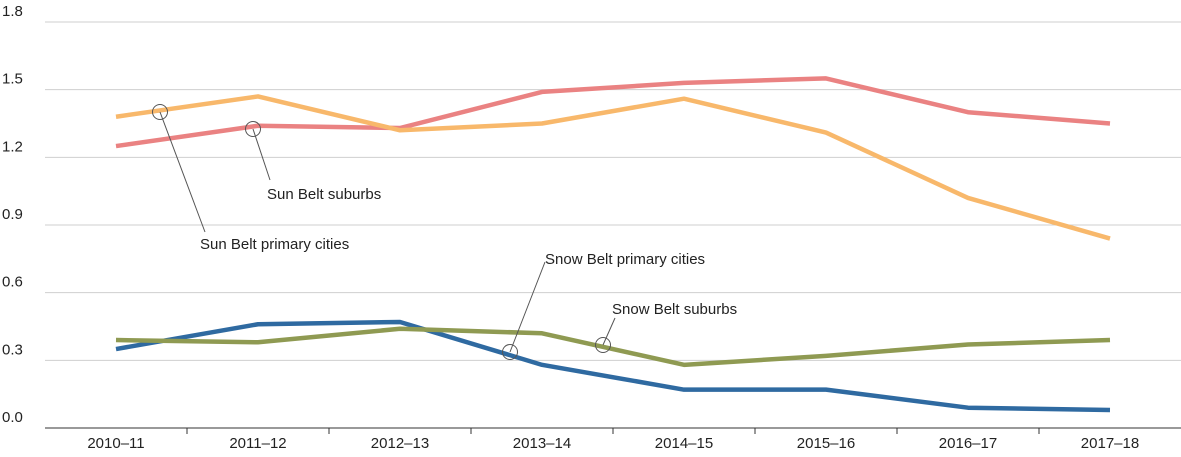  Describe the element at coordinates (542, 443) in the screenshot. I see `x-tick-label: 2013–14` at that location.